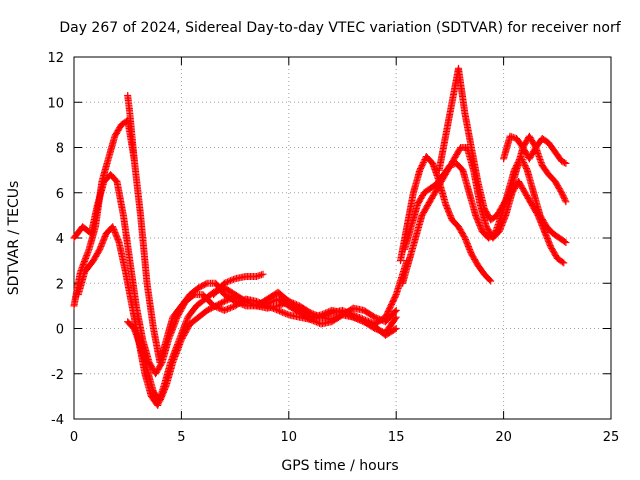  I want to click on y-tick-label: 4, so click(60, 239).